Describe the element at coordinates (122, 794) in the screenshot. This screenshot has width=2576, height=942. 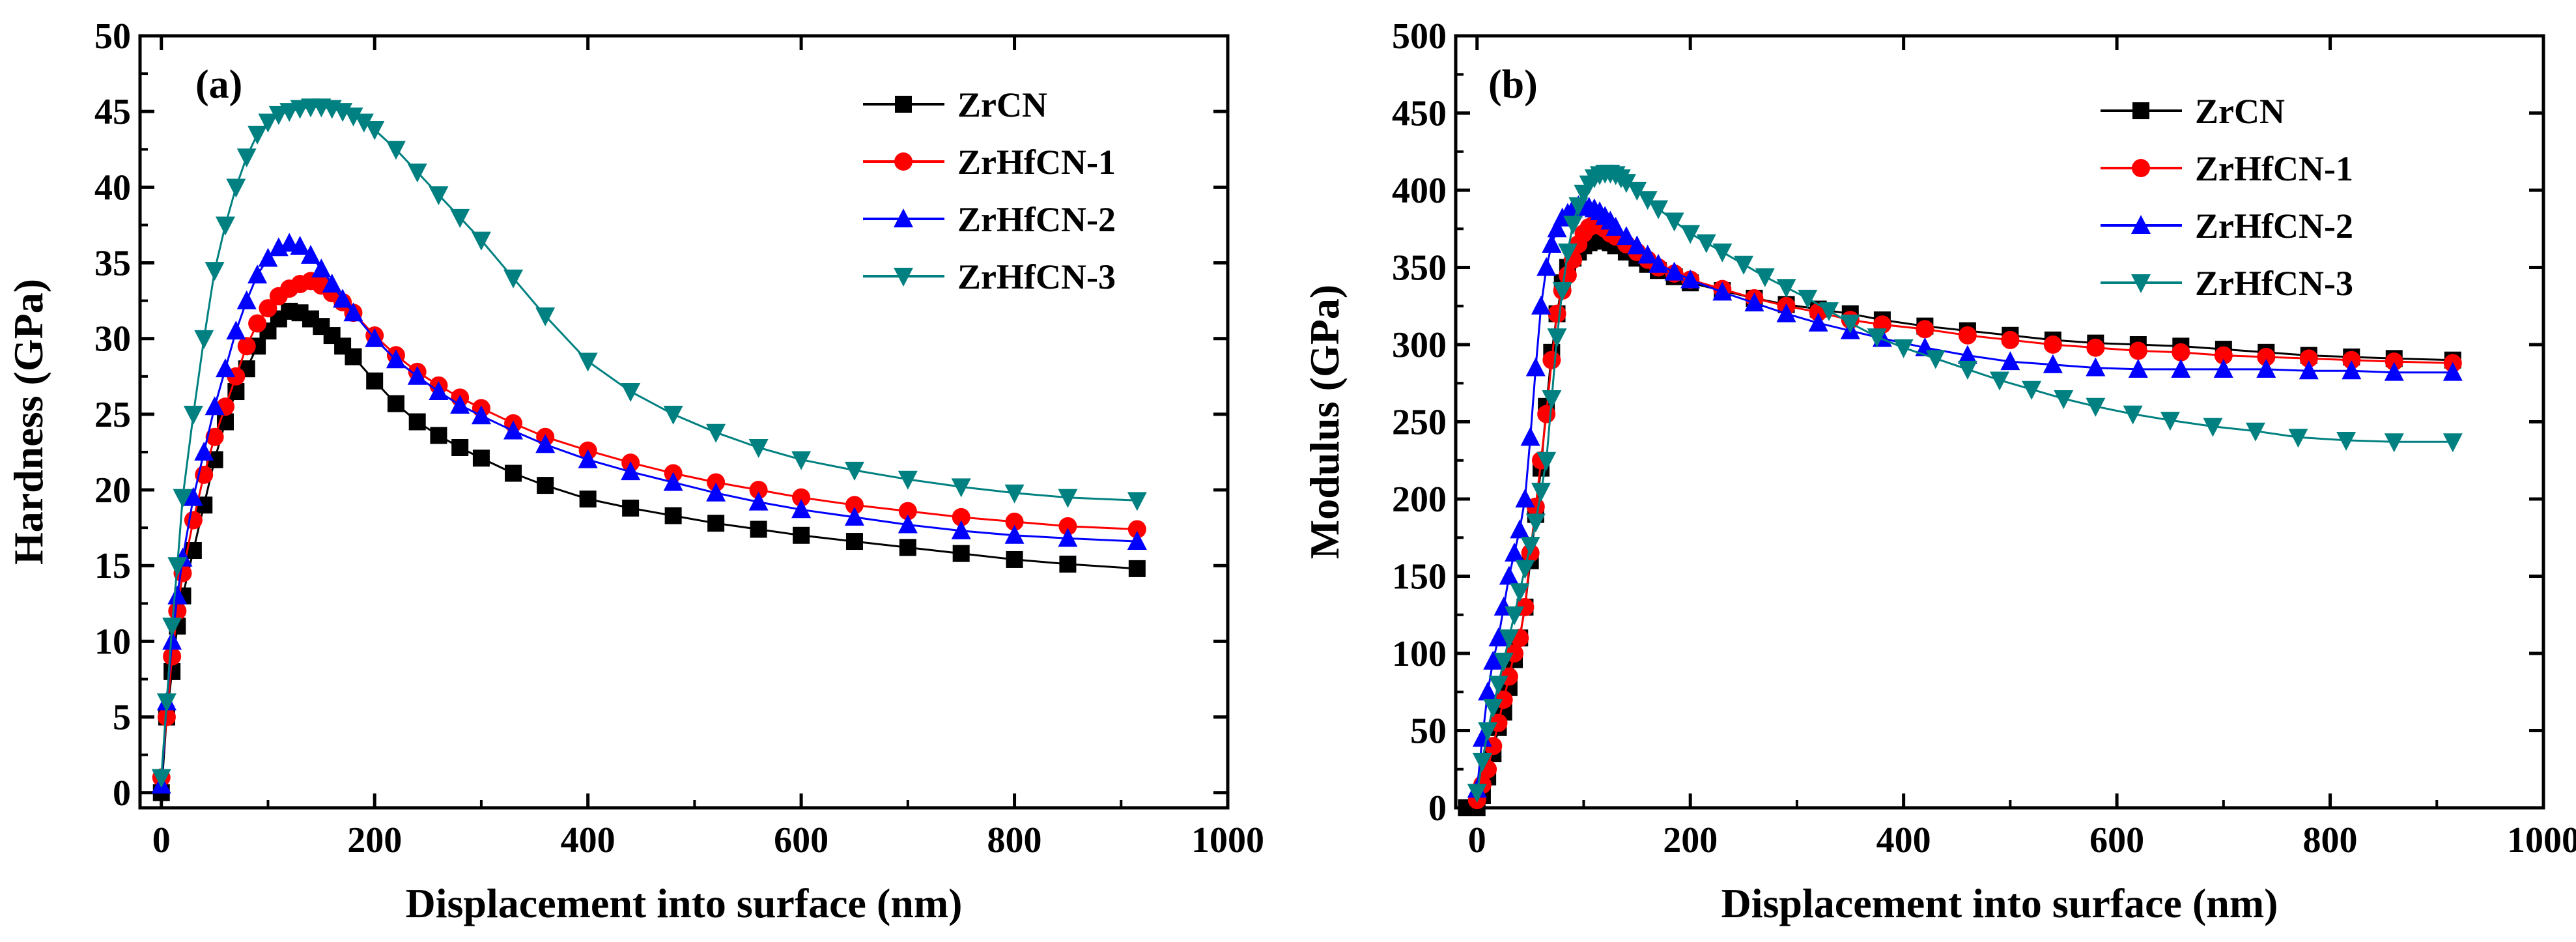
I see `y-tick-label: 0` at that location.